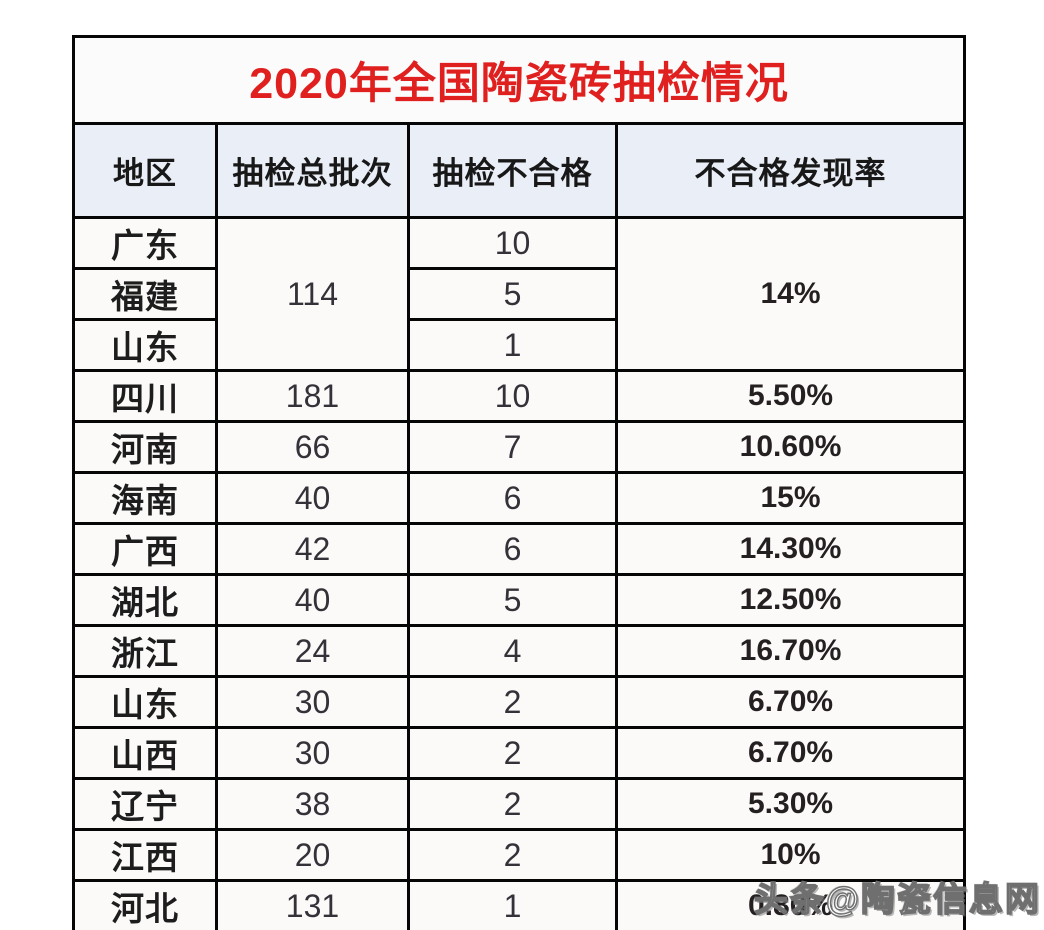  What do you see at coordinates (790, 855) in the screenshot?
I see `rate-cell: 10%` at bounding box center [790, 855].